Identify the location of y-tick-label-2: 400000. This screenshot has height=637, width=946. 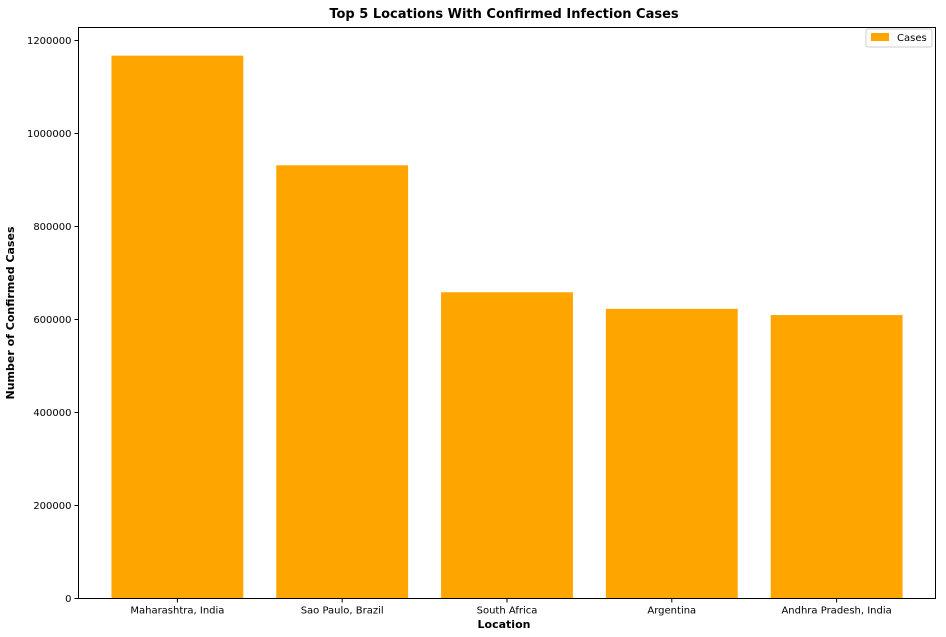
(52, 413).